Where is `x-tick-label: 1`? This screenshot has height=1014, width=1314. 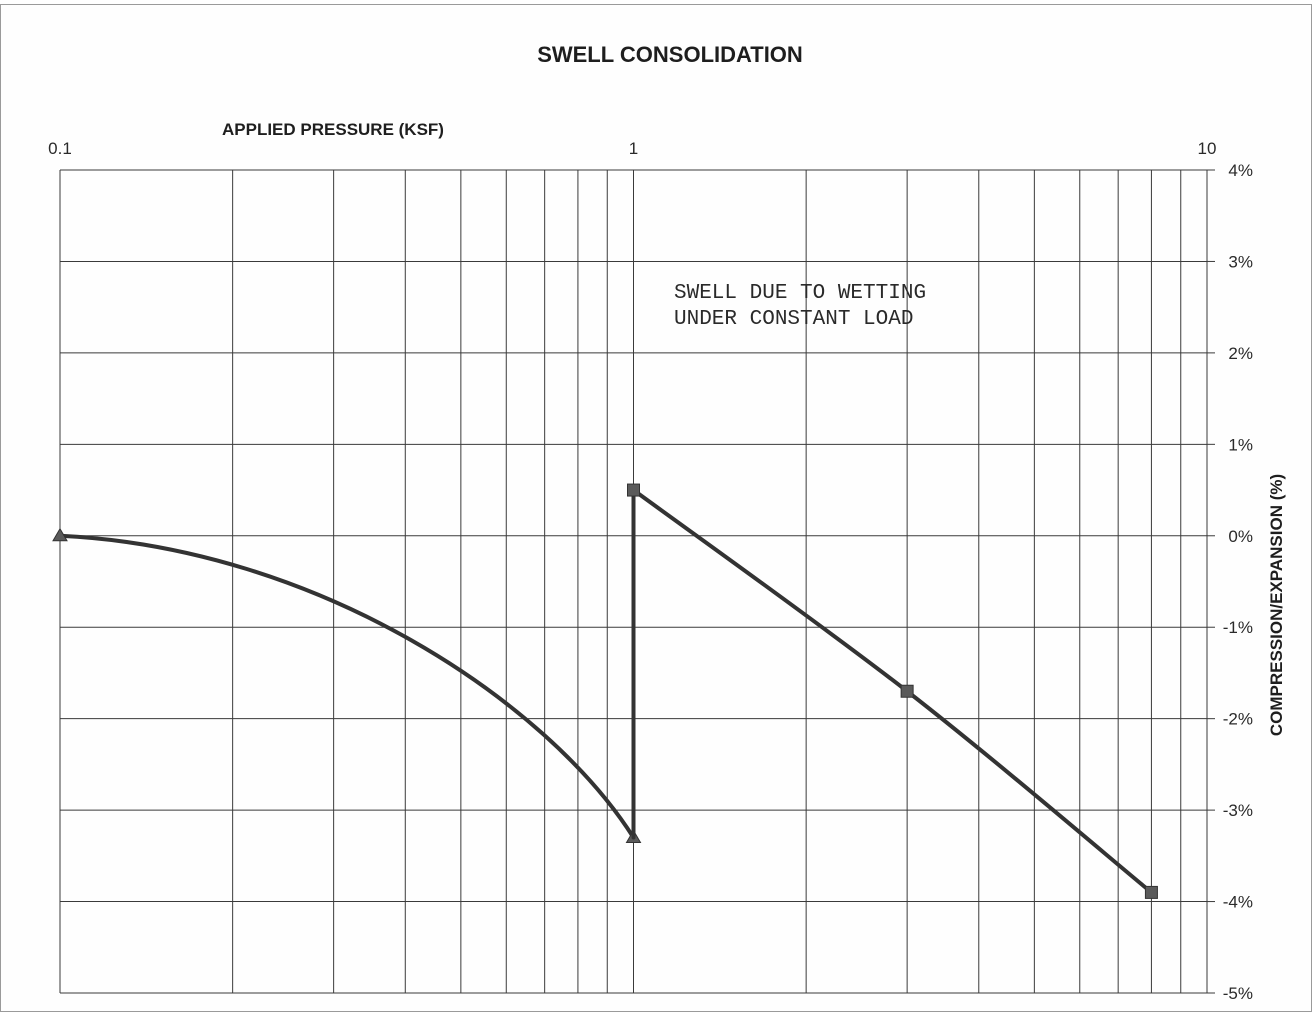
x-tick-label: 1 is located at coordinates (633, 148).